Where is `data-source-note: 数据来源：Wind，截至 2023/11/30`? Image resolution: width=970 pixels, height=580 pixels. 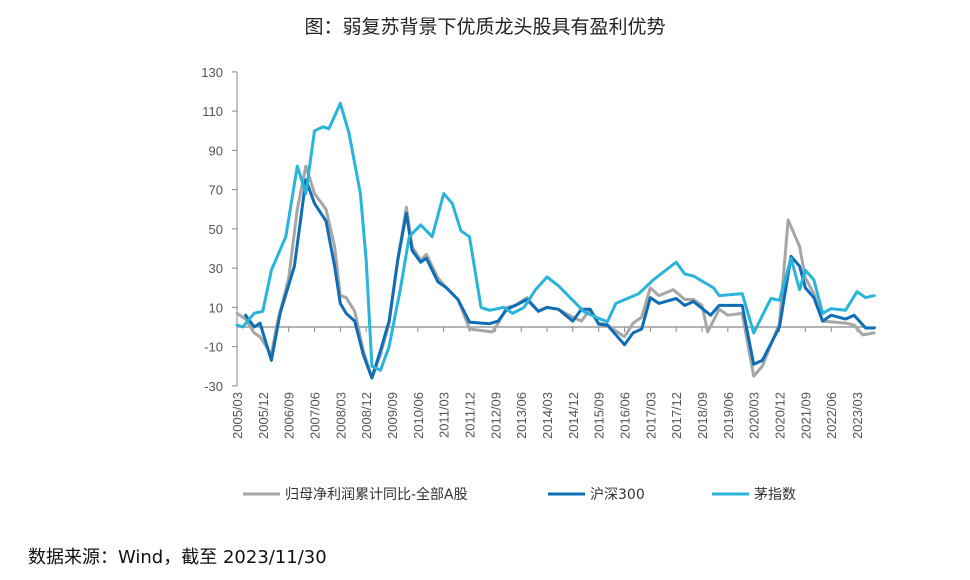 data-source-note: 数据来源：Wind，截至 2023/11/30 is located at coordinates (177, 557).